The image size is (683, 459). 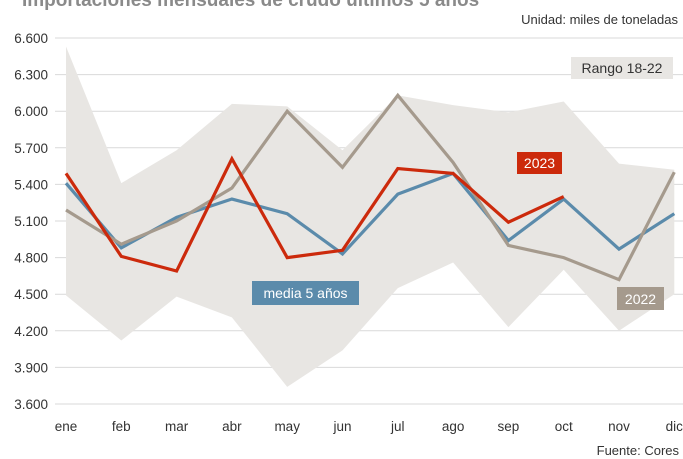 I want to click on x-tick-label: nov, so click(x=619, y=426).